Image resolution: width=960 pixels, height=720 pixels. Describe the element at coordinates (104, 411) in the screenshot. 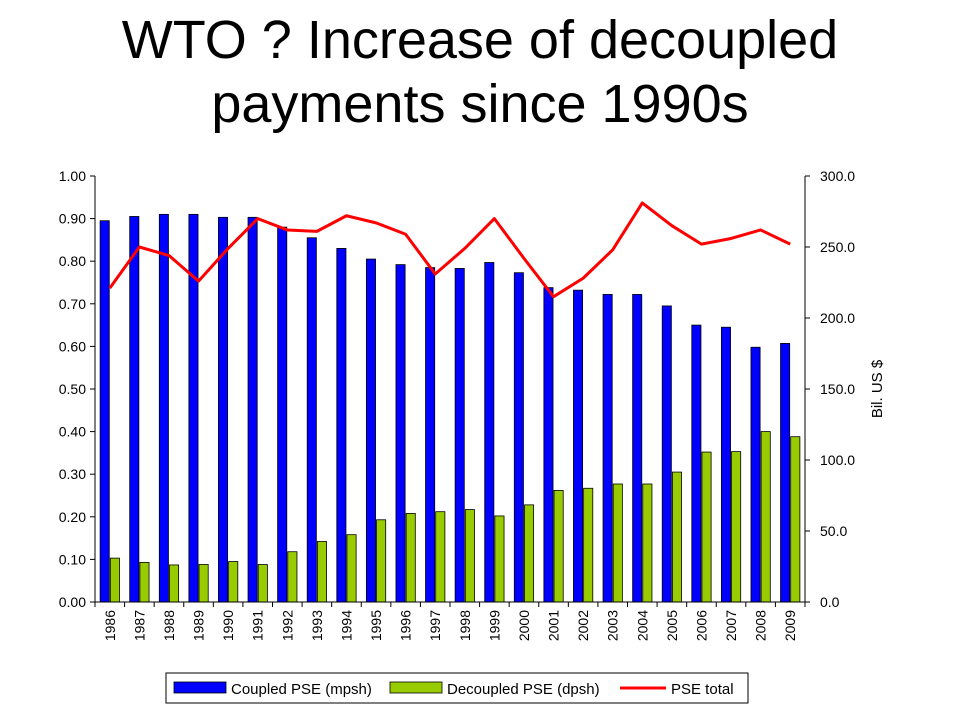

I see `coupled-bar-1986` at that location.